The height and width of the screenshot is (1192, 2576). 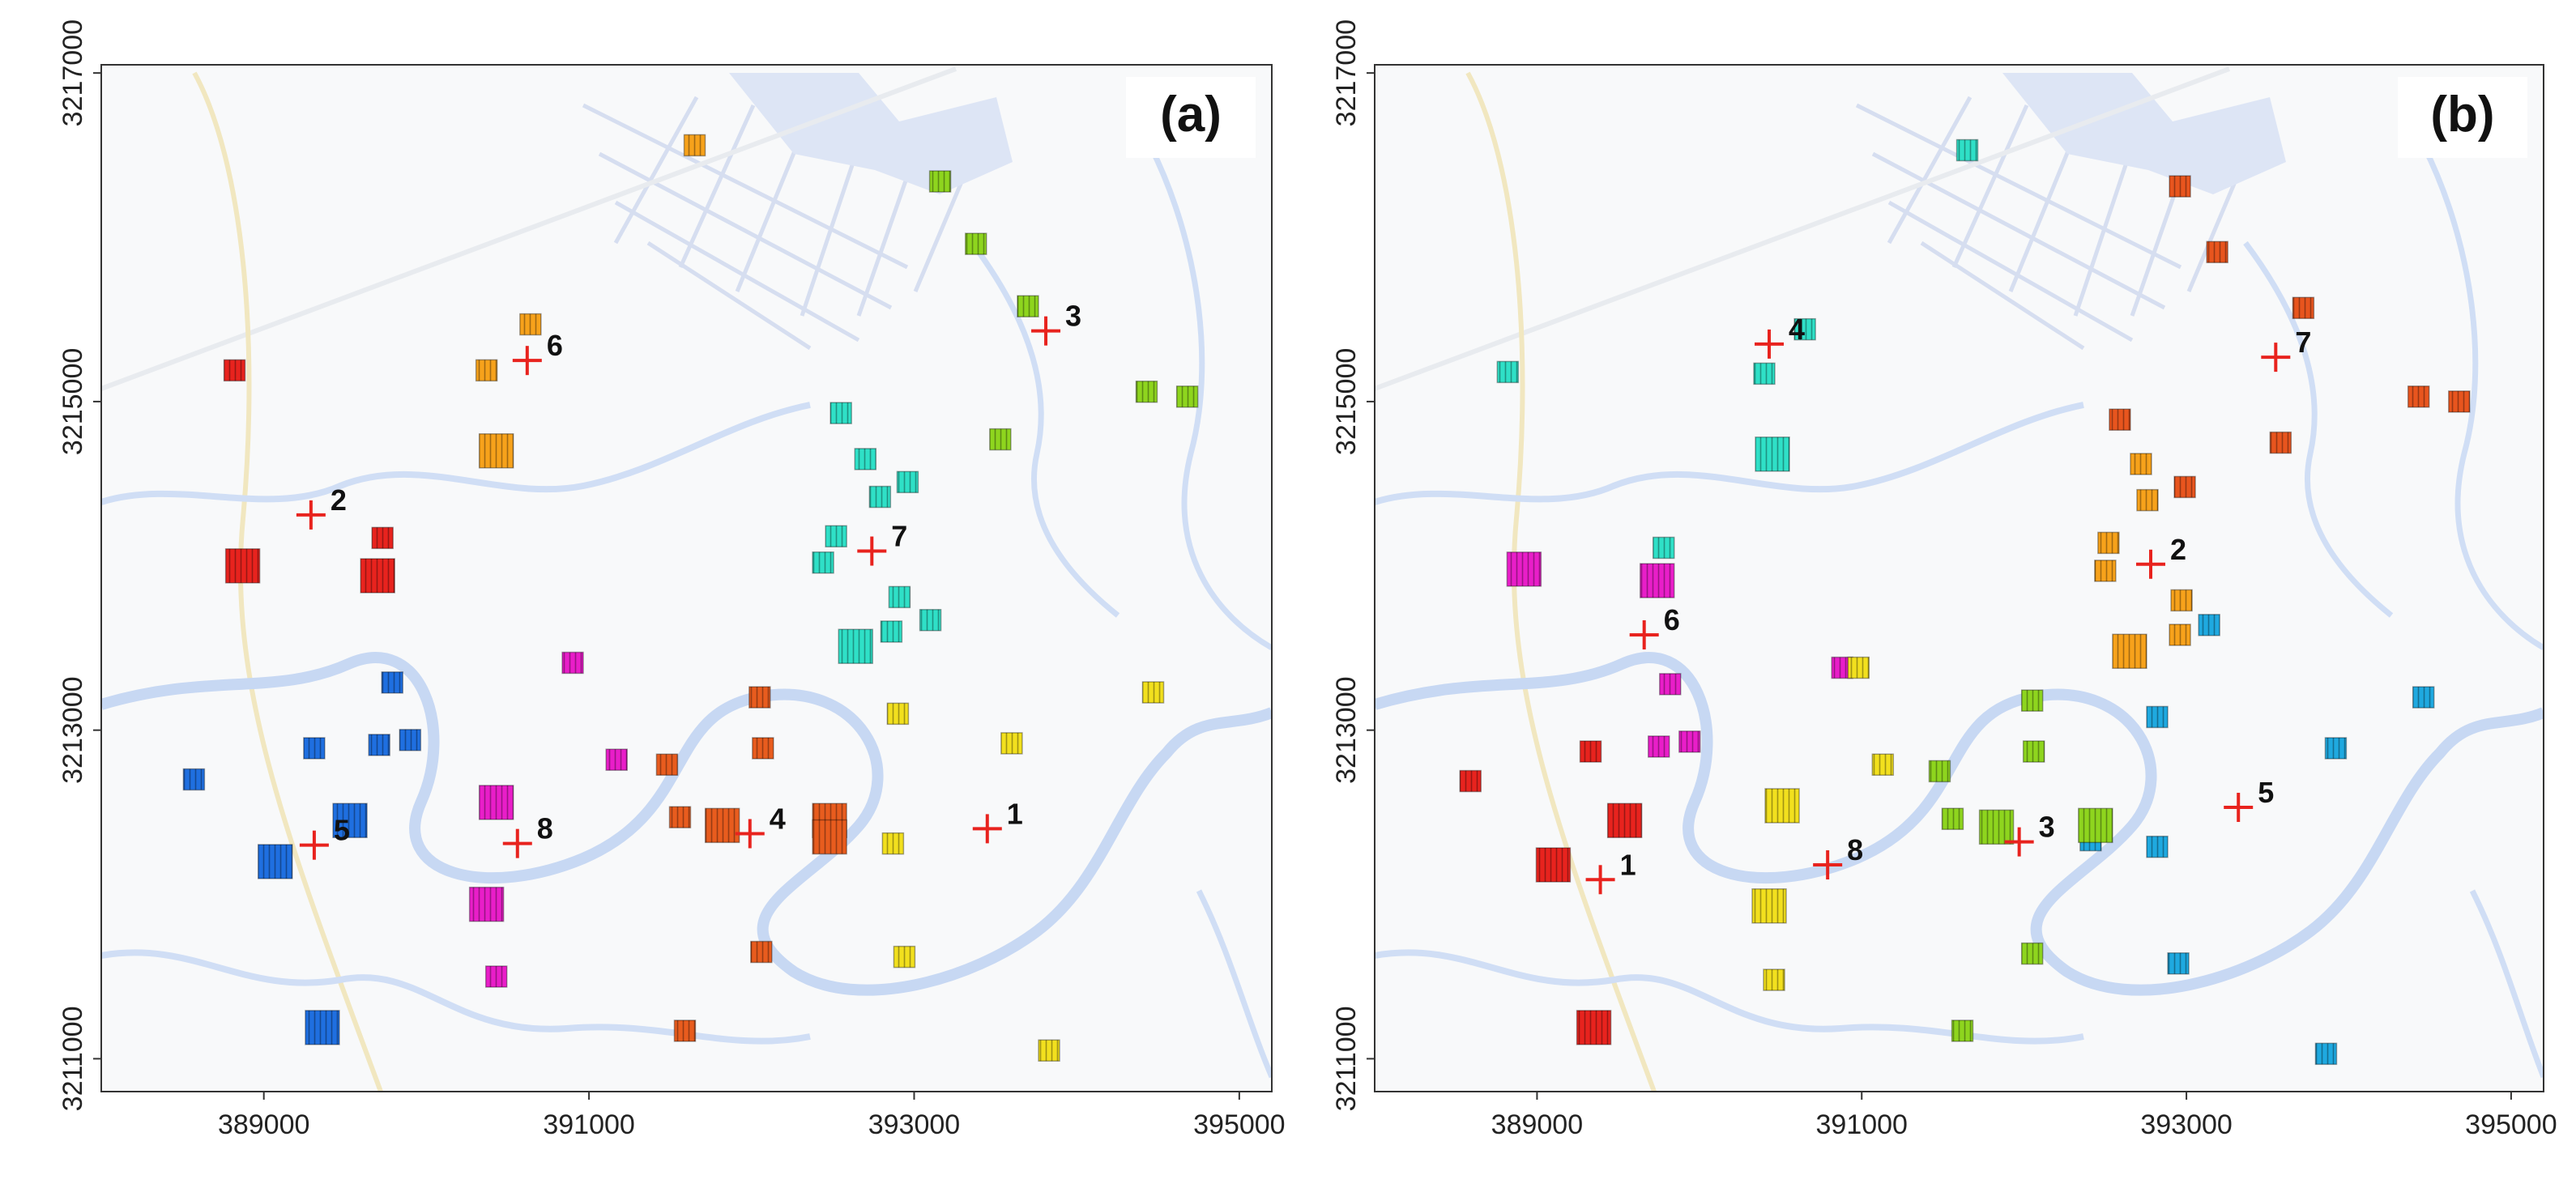 I want to click on x-tick-label: 393000, so click(x=2186, y=1124).